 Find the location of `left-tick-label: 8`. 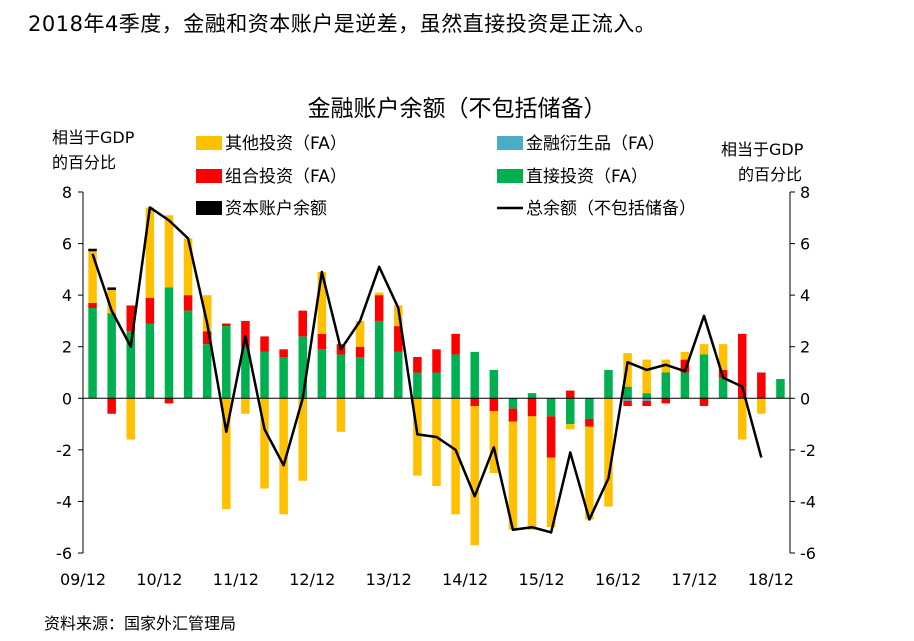

left-tick-label: 8 is located at coordinates (67, 192).